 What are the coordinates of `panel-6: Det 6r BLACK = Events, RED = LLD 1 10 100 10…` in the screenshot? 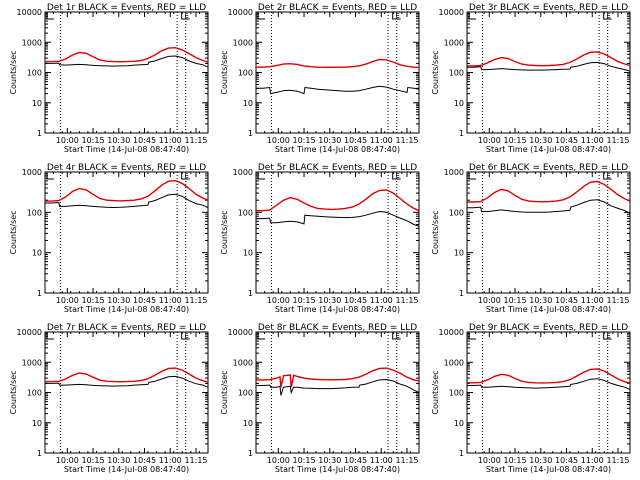 It's located at (531, 238).